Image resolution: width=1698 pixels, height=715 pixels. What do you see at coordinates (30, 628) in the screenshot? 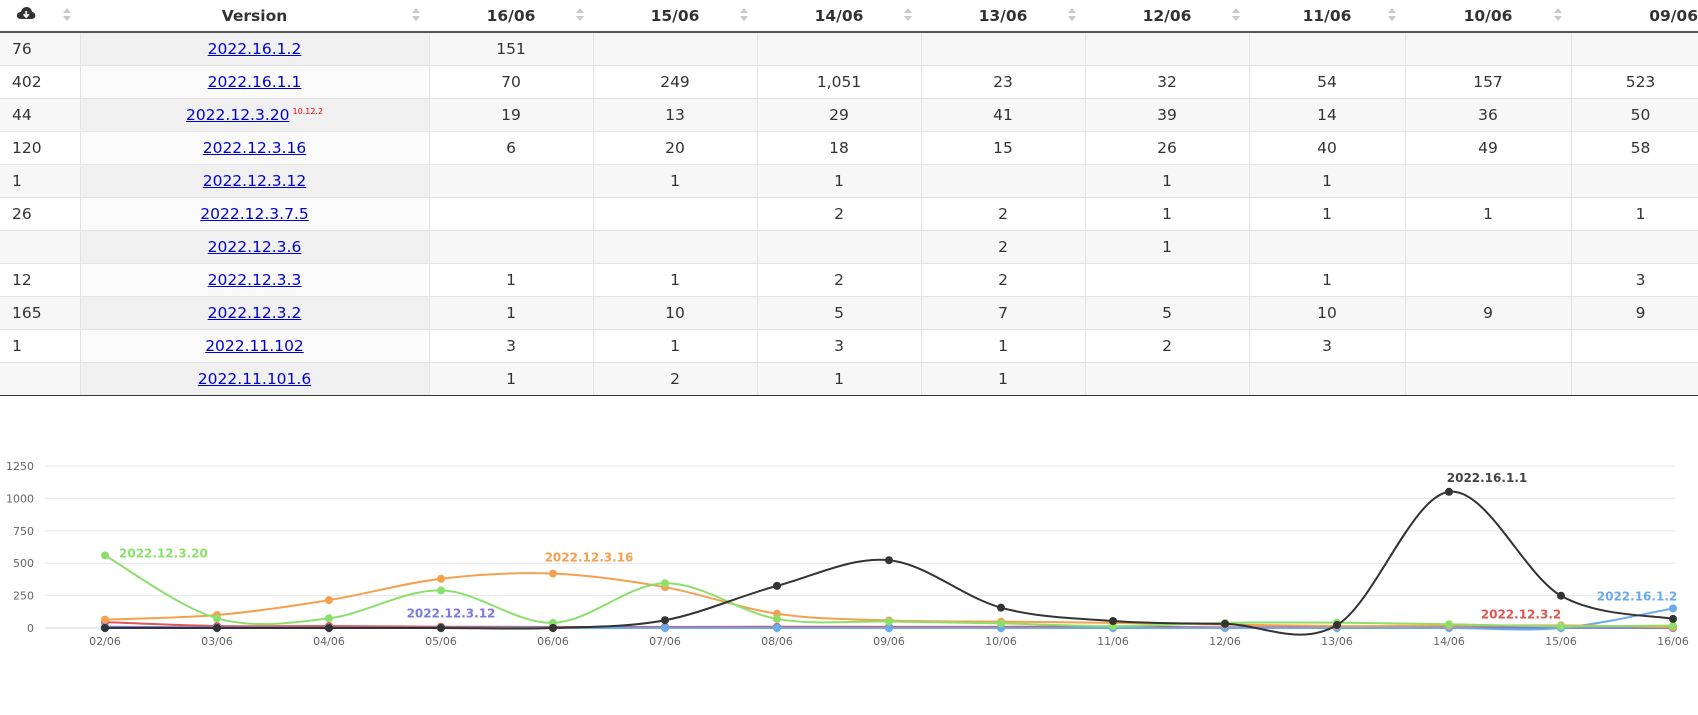
I see `y-tick-label: 0` at bounding box center [30, 628].